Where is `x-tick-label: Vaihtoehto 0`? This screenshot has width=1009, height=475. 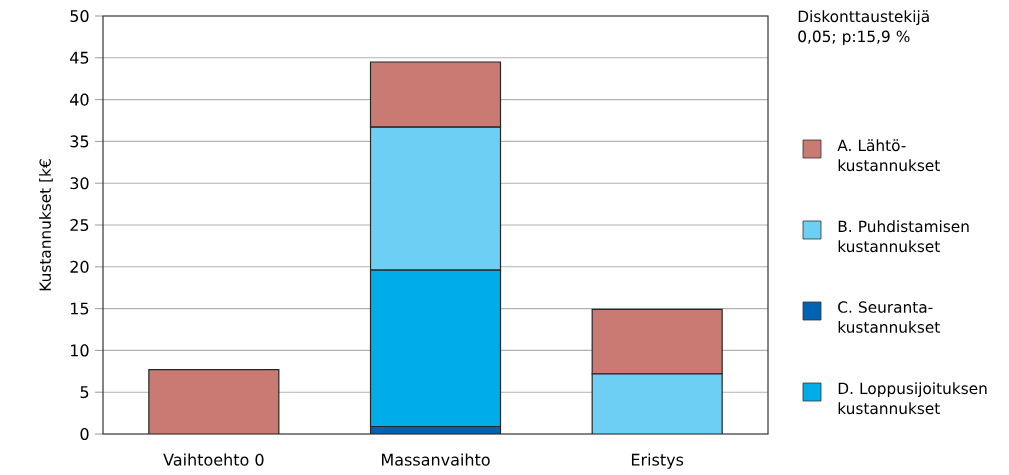 x-tick-label: Vaihtoehto 0 is located at coordinates (213, 459).